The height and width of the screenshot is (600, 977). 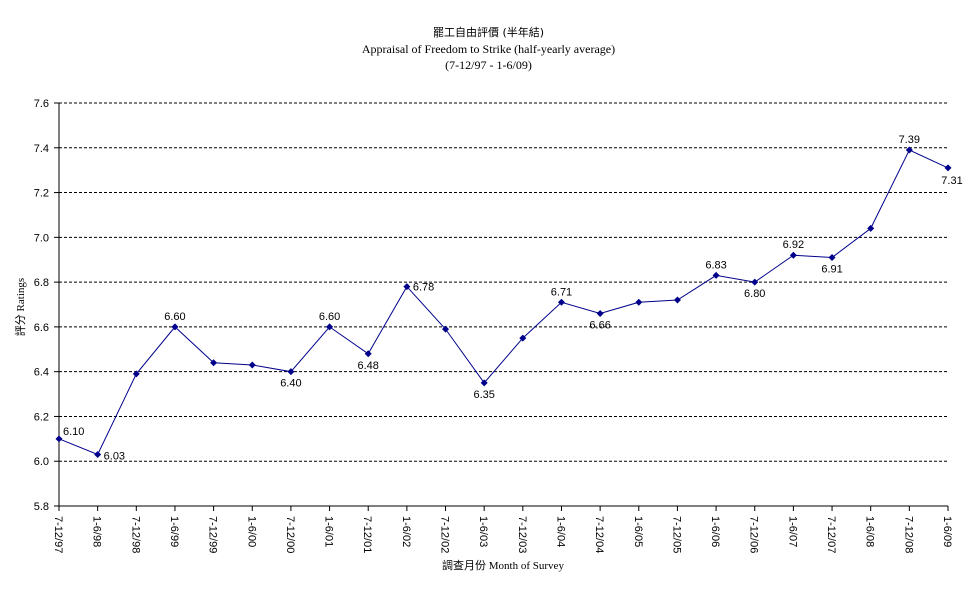 I want to click on x-tick-label: 1-6/07, so click(x=792, y=531).